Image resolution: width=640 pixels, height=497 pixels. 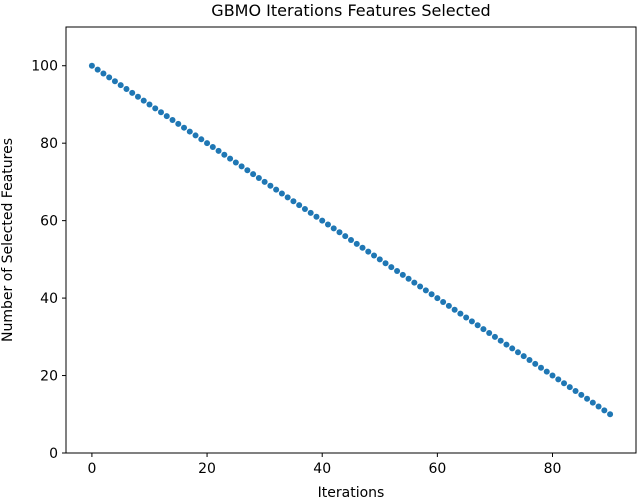 I want to click on y-tick-label: 20, so click(x=49, y=377).